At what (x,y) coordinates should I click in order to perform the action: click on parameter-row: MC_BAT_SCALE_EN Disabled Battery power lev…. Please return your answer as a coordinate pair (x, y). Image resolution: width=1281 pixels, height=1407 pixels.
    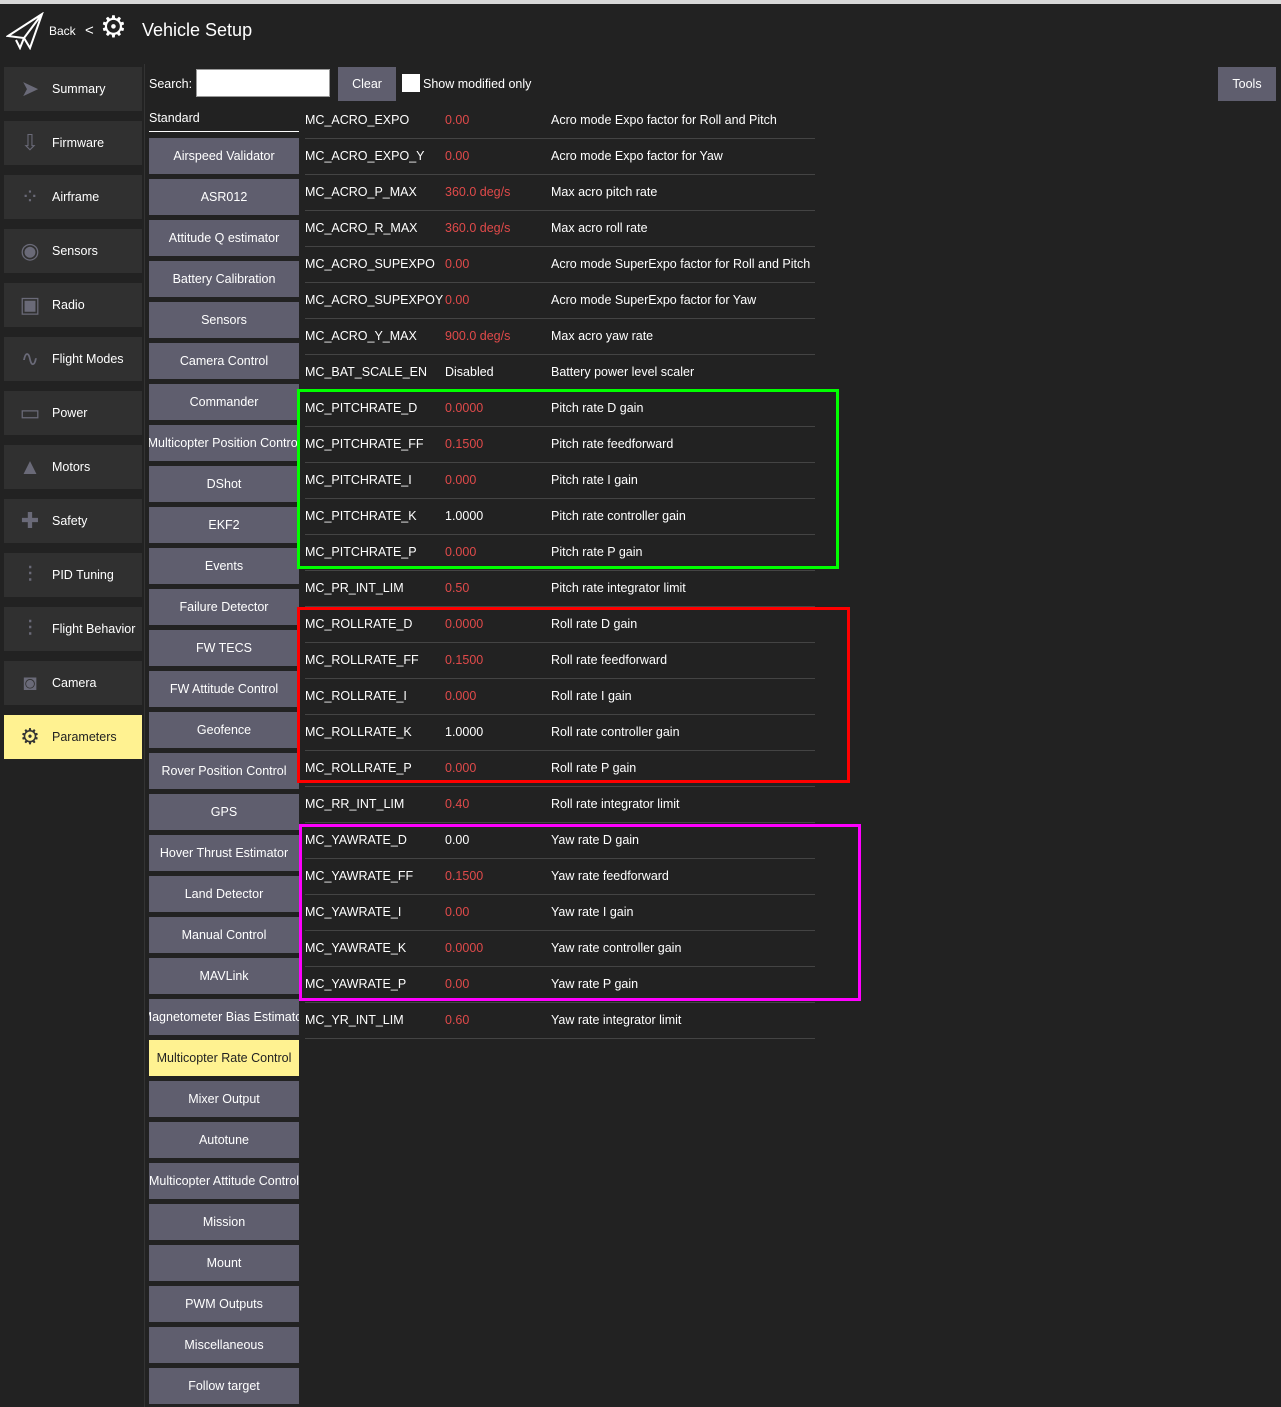
    Looking at the image, I should click on (560, 372).